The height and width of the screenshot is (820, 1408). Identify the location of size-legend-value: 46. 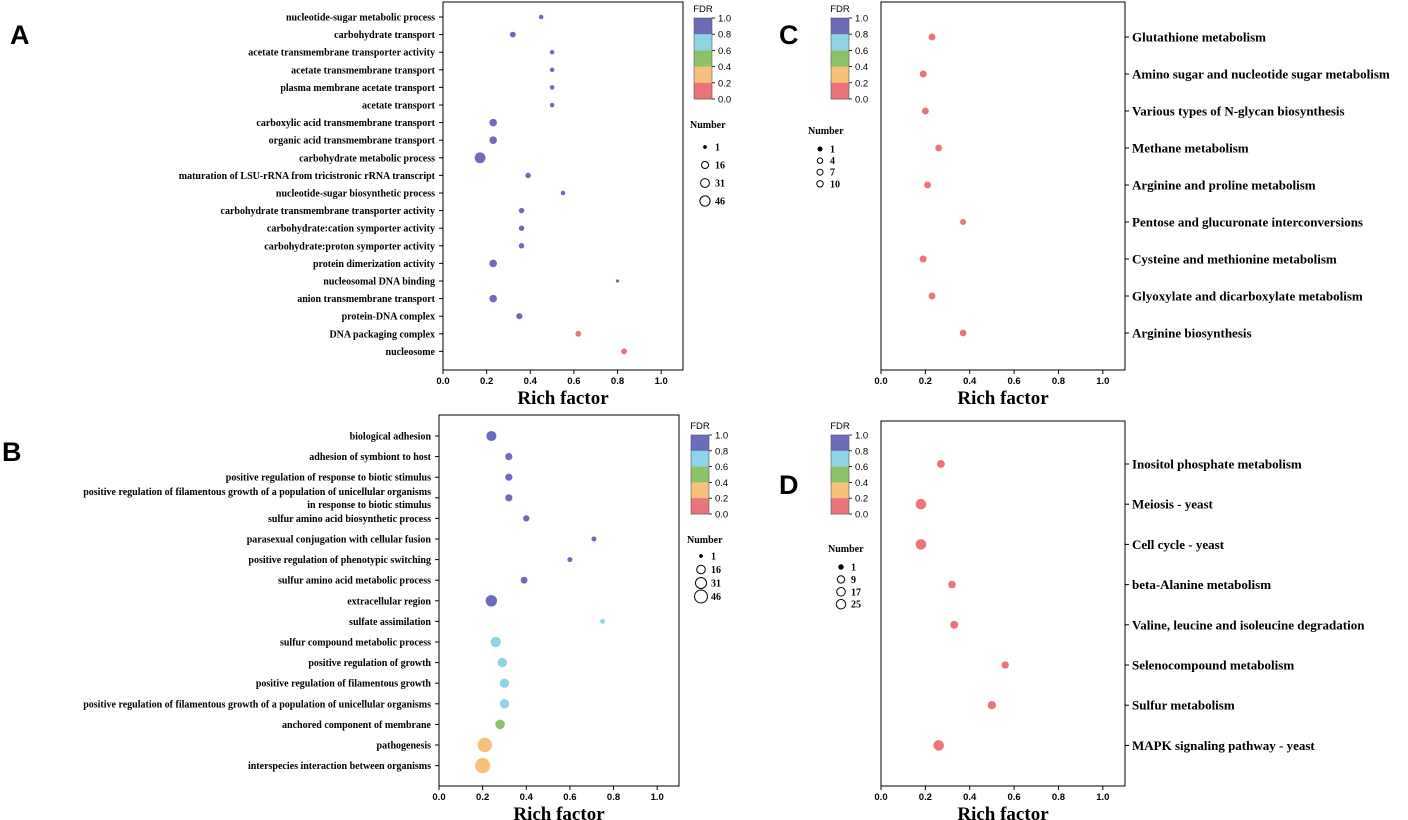
(716, 597).